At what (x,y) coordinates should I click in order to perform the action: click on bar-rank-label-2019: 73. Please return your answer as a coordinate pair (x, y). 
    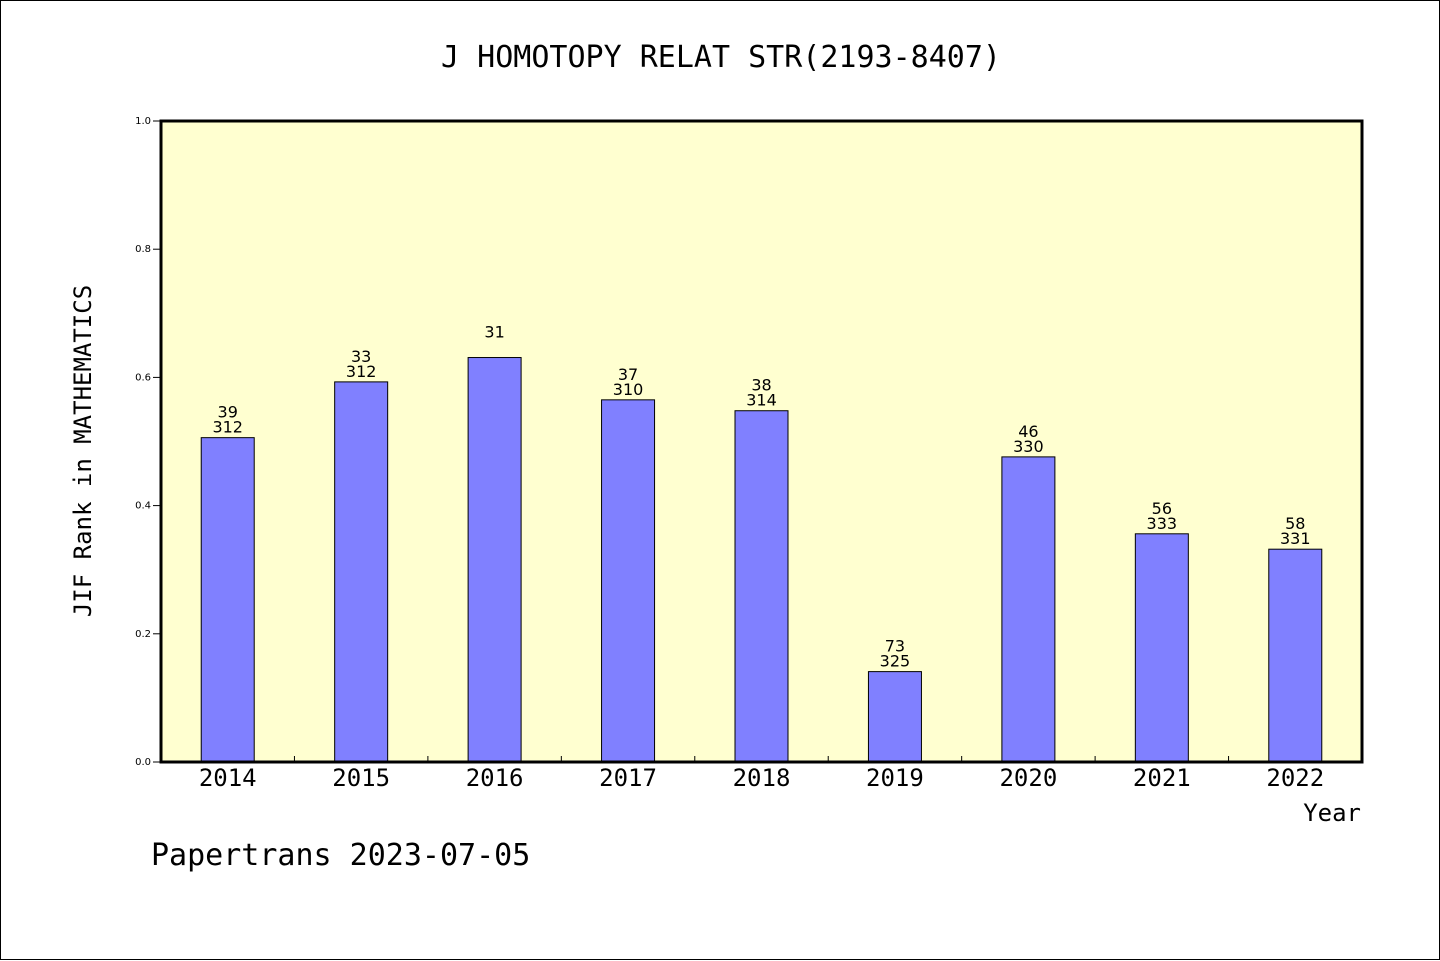
    Looking at the image, I should click on (895, 646).